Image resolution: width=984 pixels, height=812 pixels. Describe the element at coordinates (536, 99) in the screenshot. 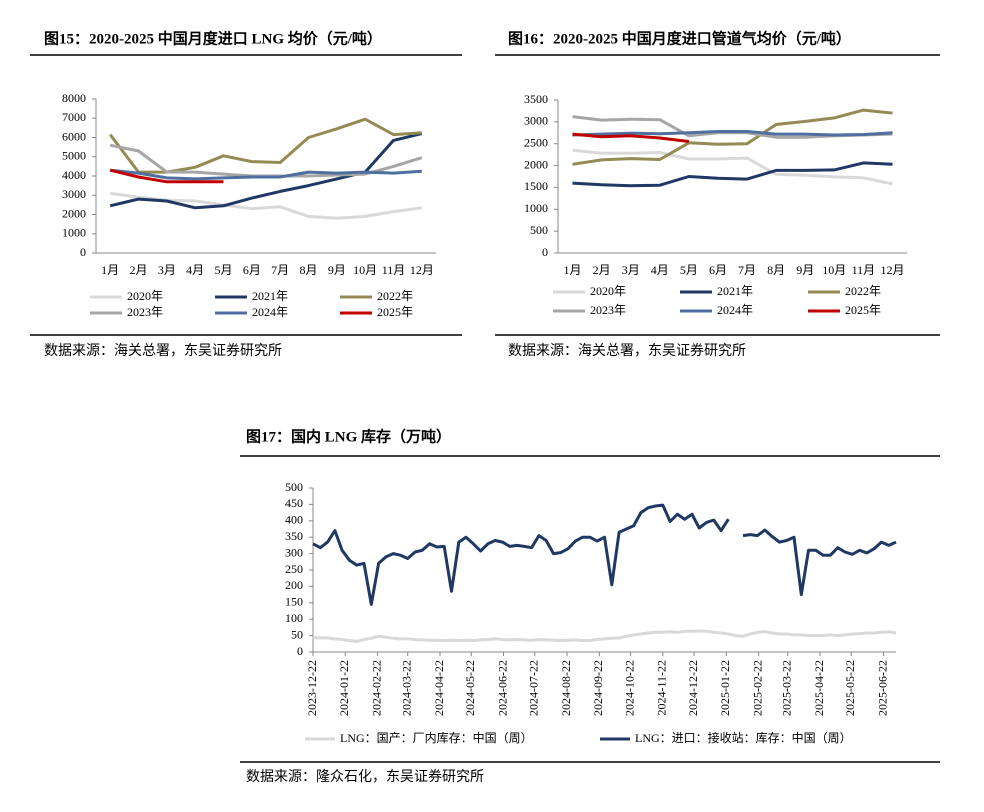

I see `y-tick-label: 3500` at that location.